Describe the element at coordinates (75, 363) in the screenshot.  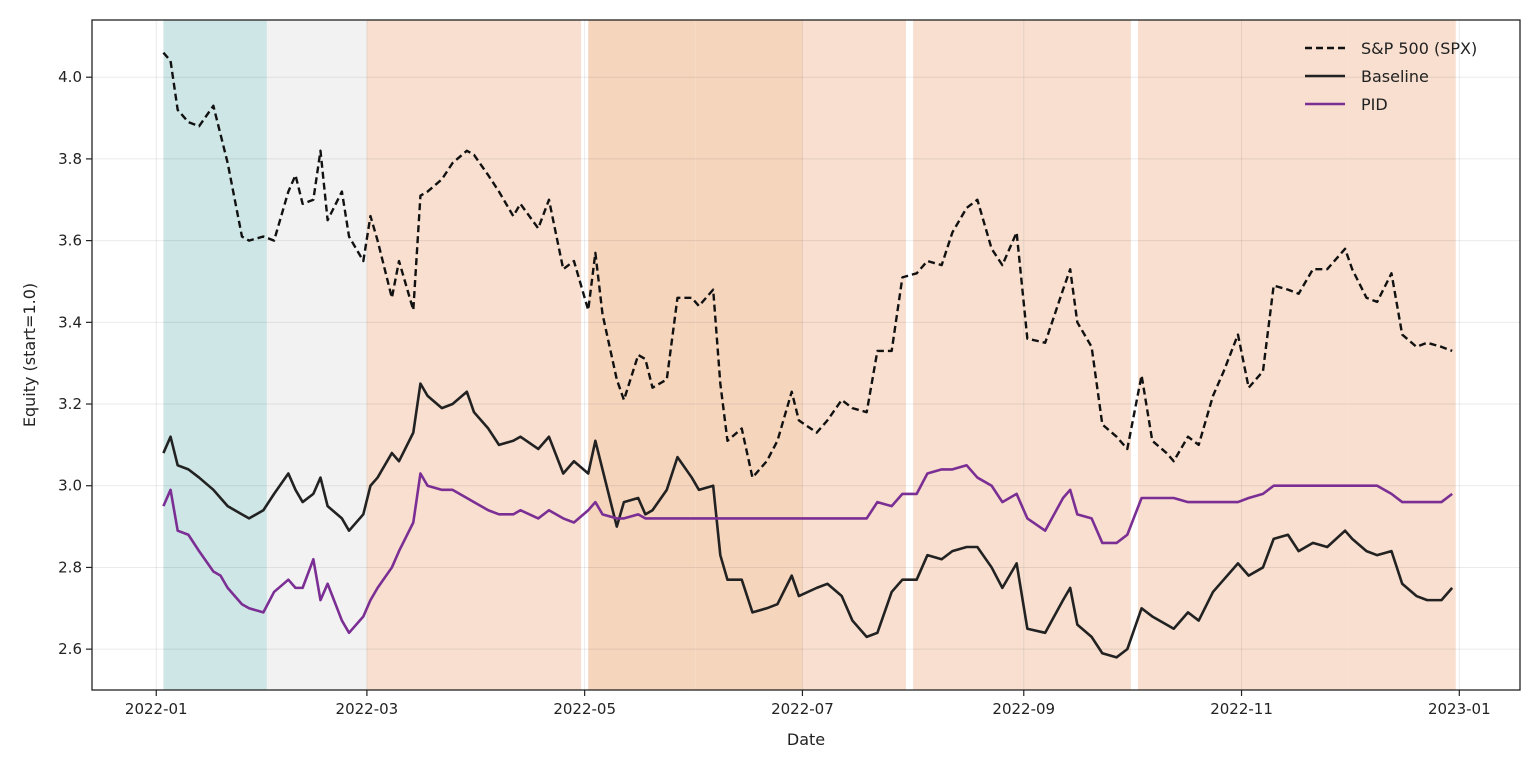
I see `y-axis: 2.6 2.8 3.0 3.2 3.4 3.6 3.8 4.0` at that location.